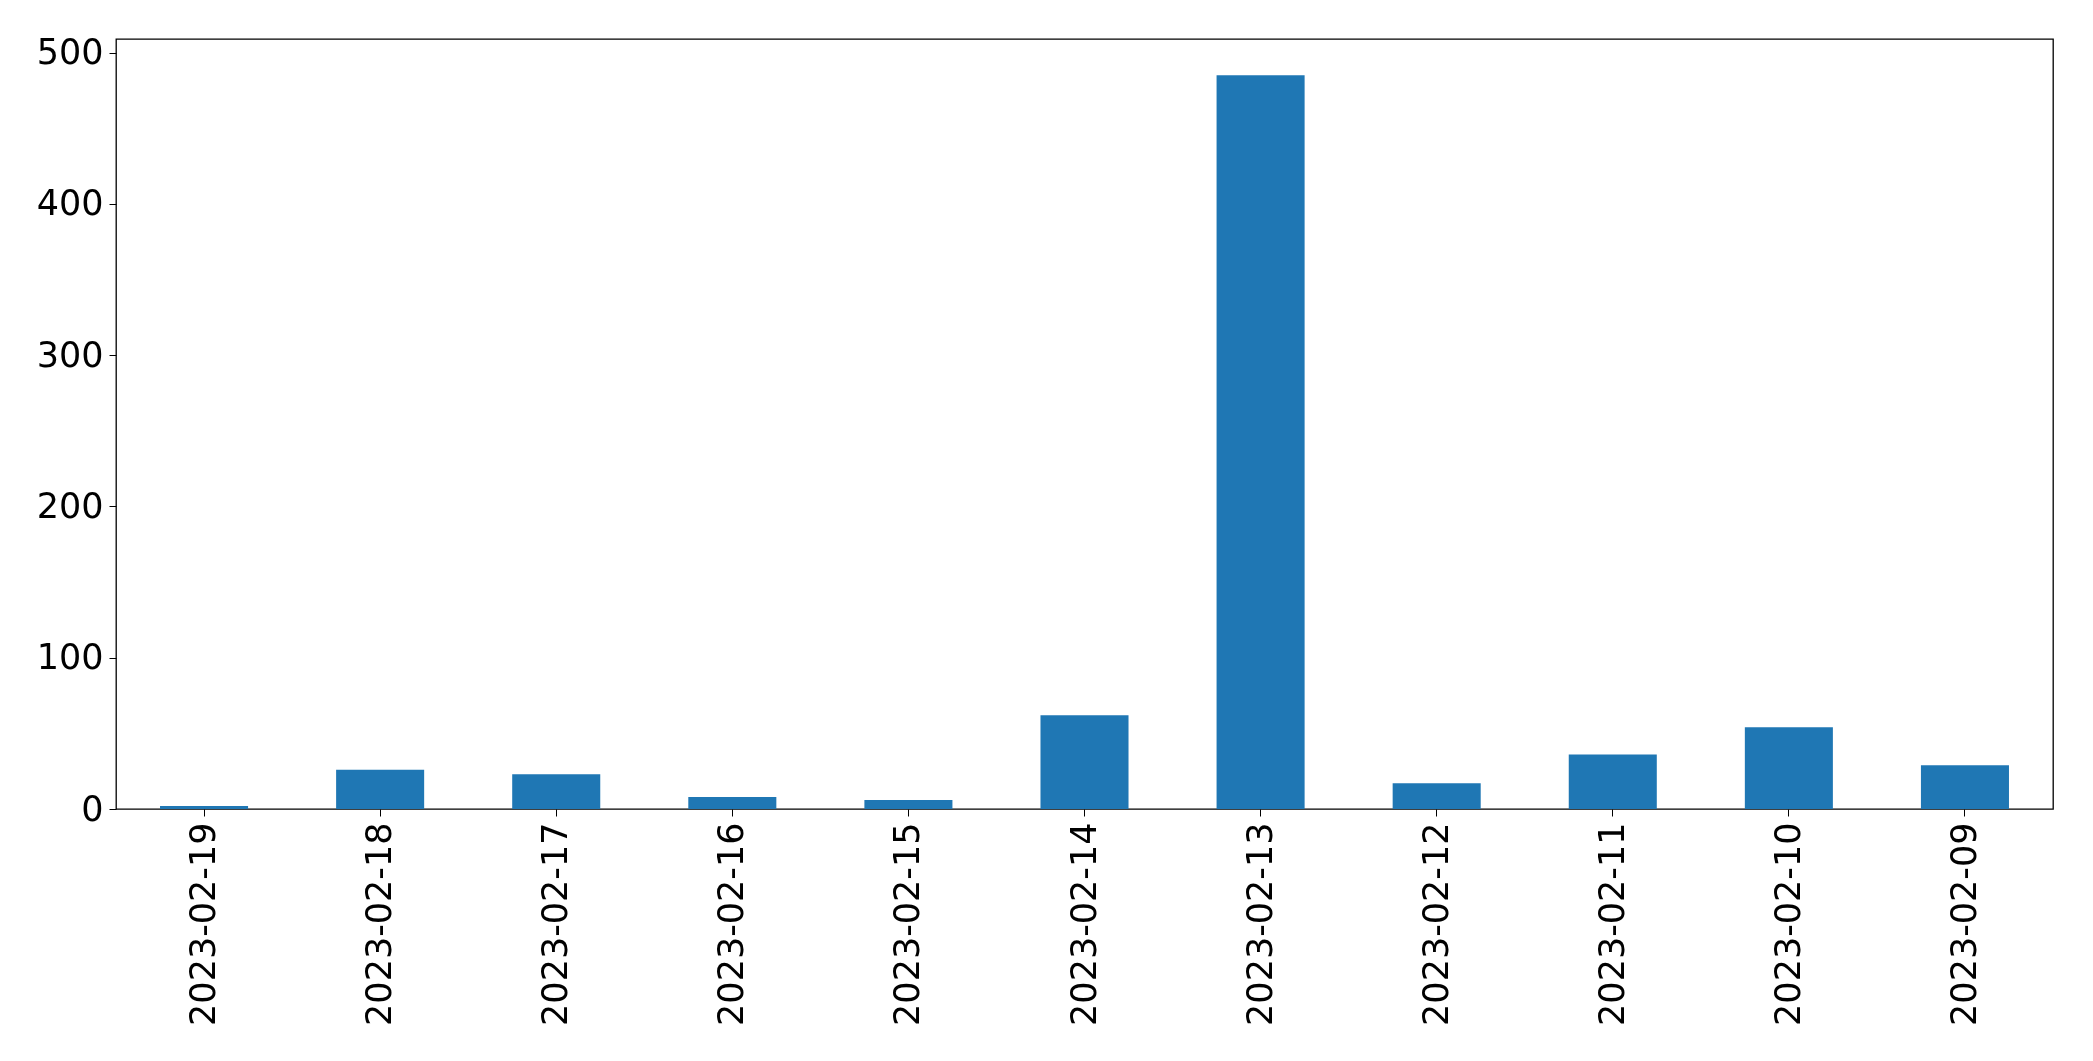 The width and height of the screenshot is (2093, 1061). Describe the element at coordinates (92, 808) in the screenshot. I see `y-tick-label: 0` at that location.